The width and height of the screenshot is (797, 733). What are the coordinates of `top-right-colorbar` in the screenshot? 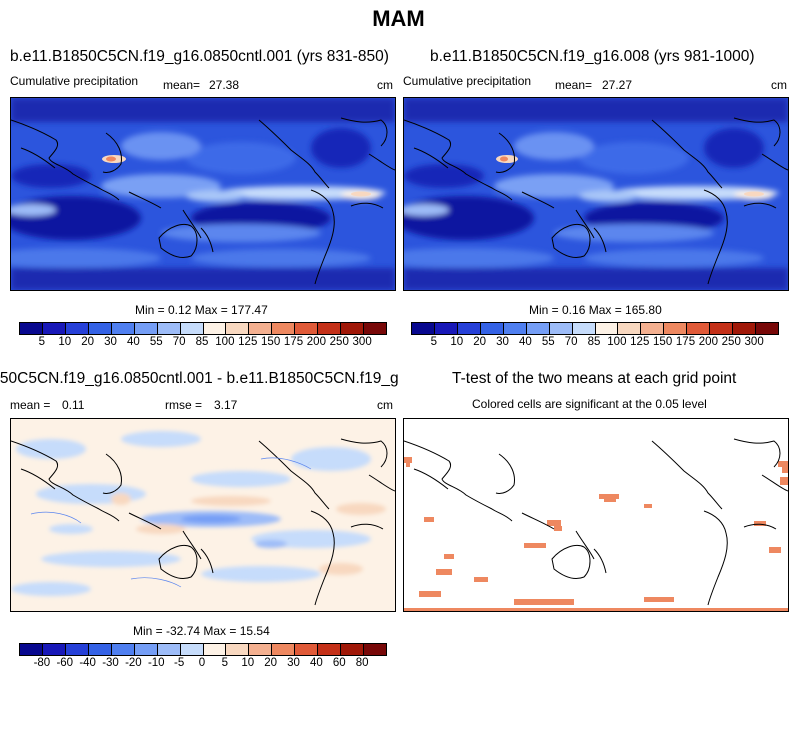 It's located at (595, 328).